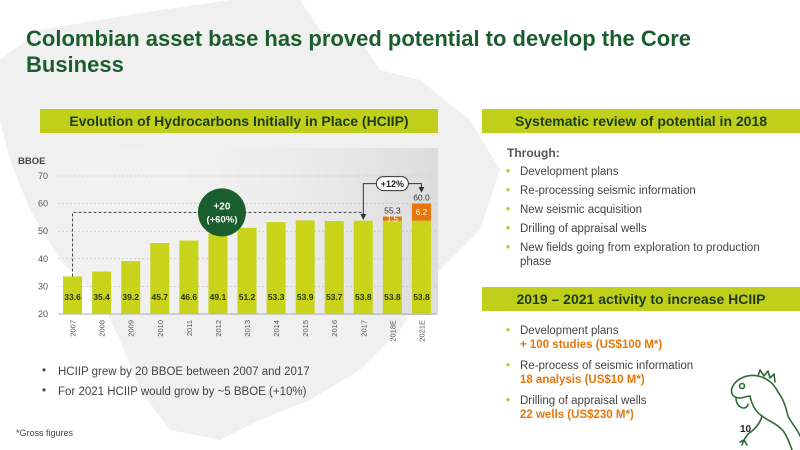 Image resolution: width=800 pixels, height=450 pixels. Describe the element at coordinates (160, 278) in the screenshot. I see `bar-2010` at that location.